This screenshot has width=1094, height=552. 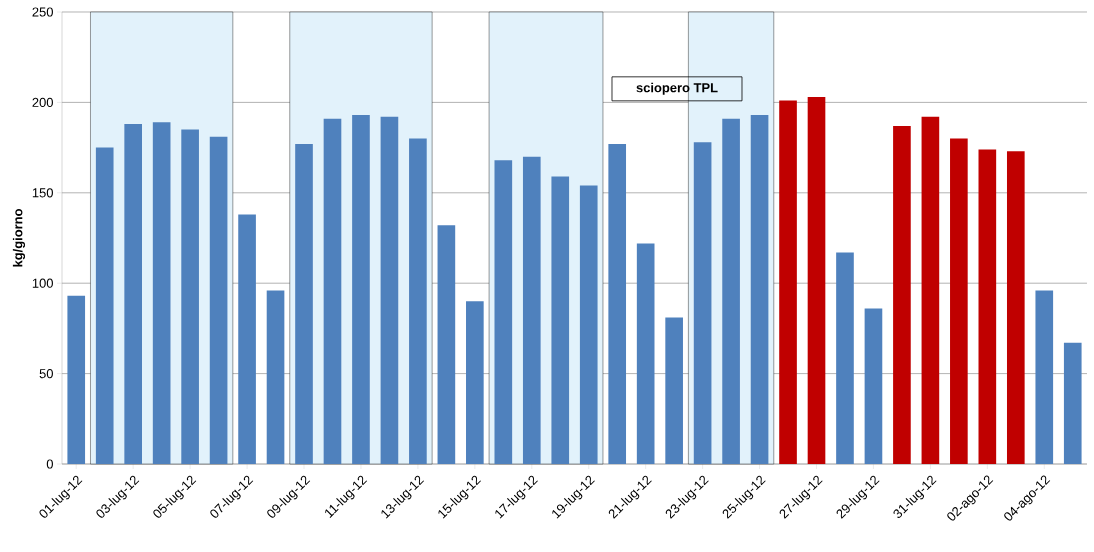 I want to click on annotation: sciopero TPL, so click(x=677, y=88).